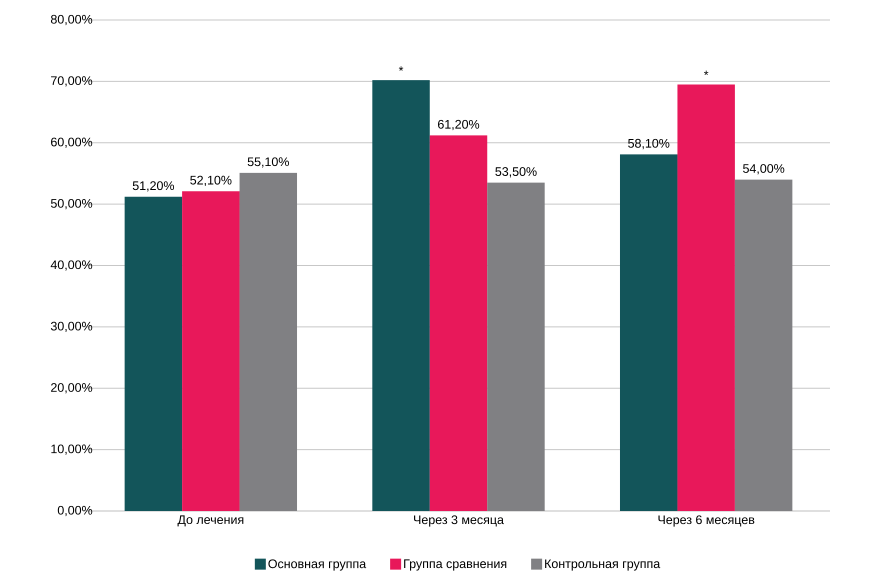  I want to click on data-label: 54,00%, so click(763, 169).